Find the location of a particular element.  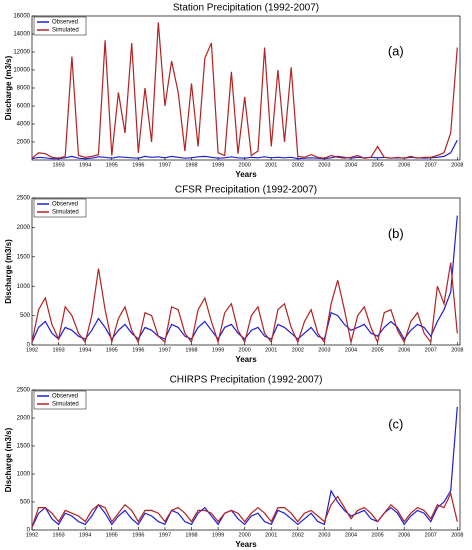

y-tick-label: 14000 is located at coordinates (21, 35).